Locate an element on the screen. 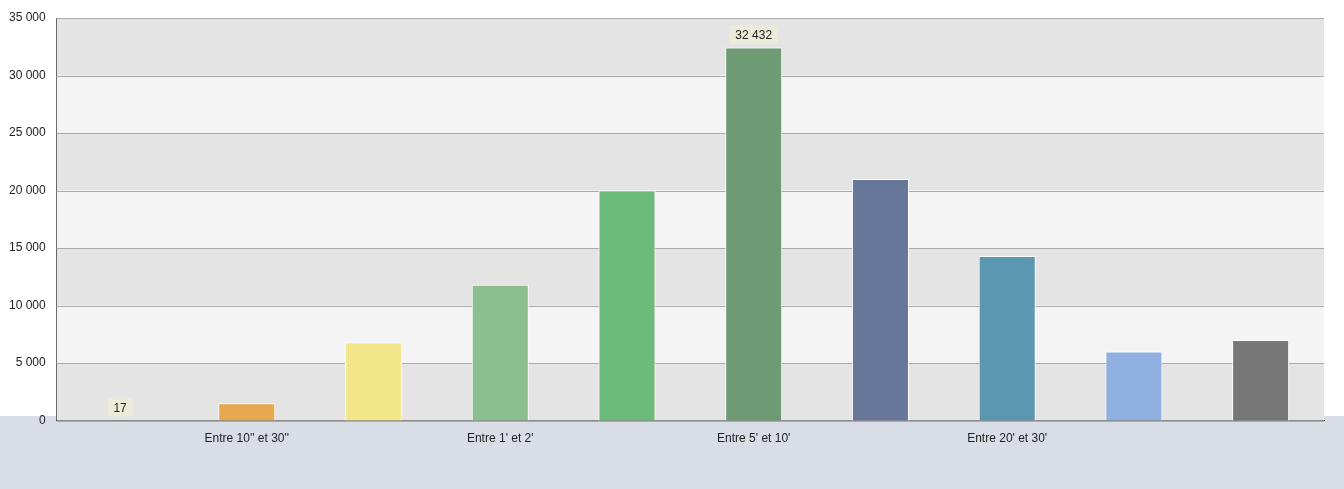 The width and height of the screenshot is (1344, 489). data-label: 17 is located at coordinates (120, 407).